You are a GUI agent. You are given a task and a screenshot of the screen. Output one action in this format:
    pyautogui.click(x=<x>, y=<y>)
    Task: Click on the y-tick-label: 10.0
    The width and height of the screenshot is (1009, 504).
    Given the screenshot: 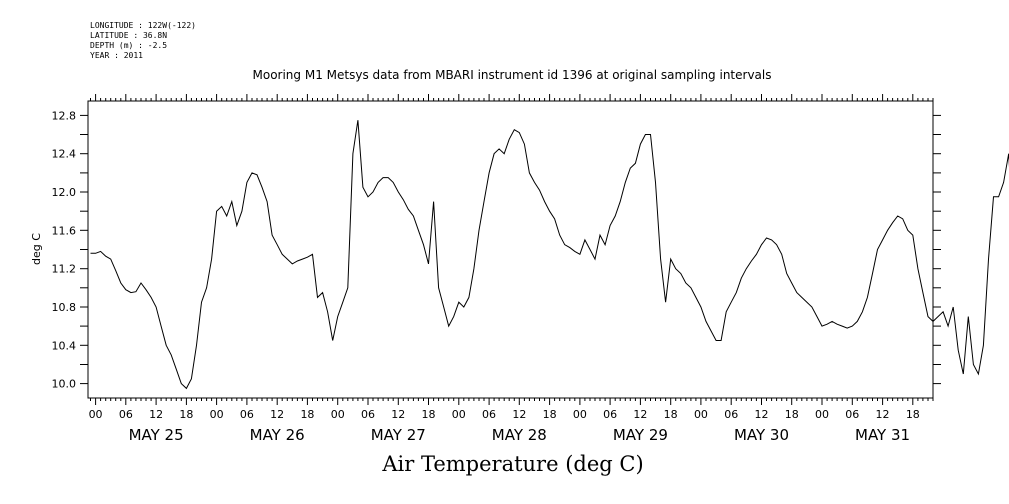 What is the action you would take?
    pyautogui.click(x=64, y=384)
    